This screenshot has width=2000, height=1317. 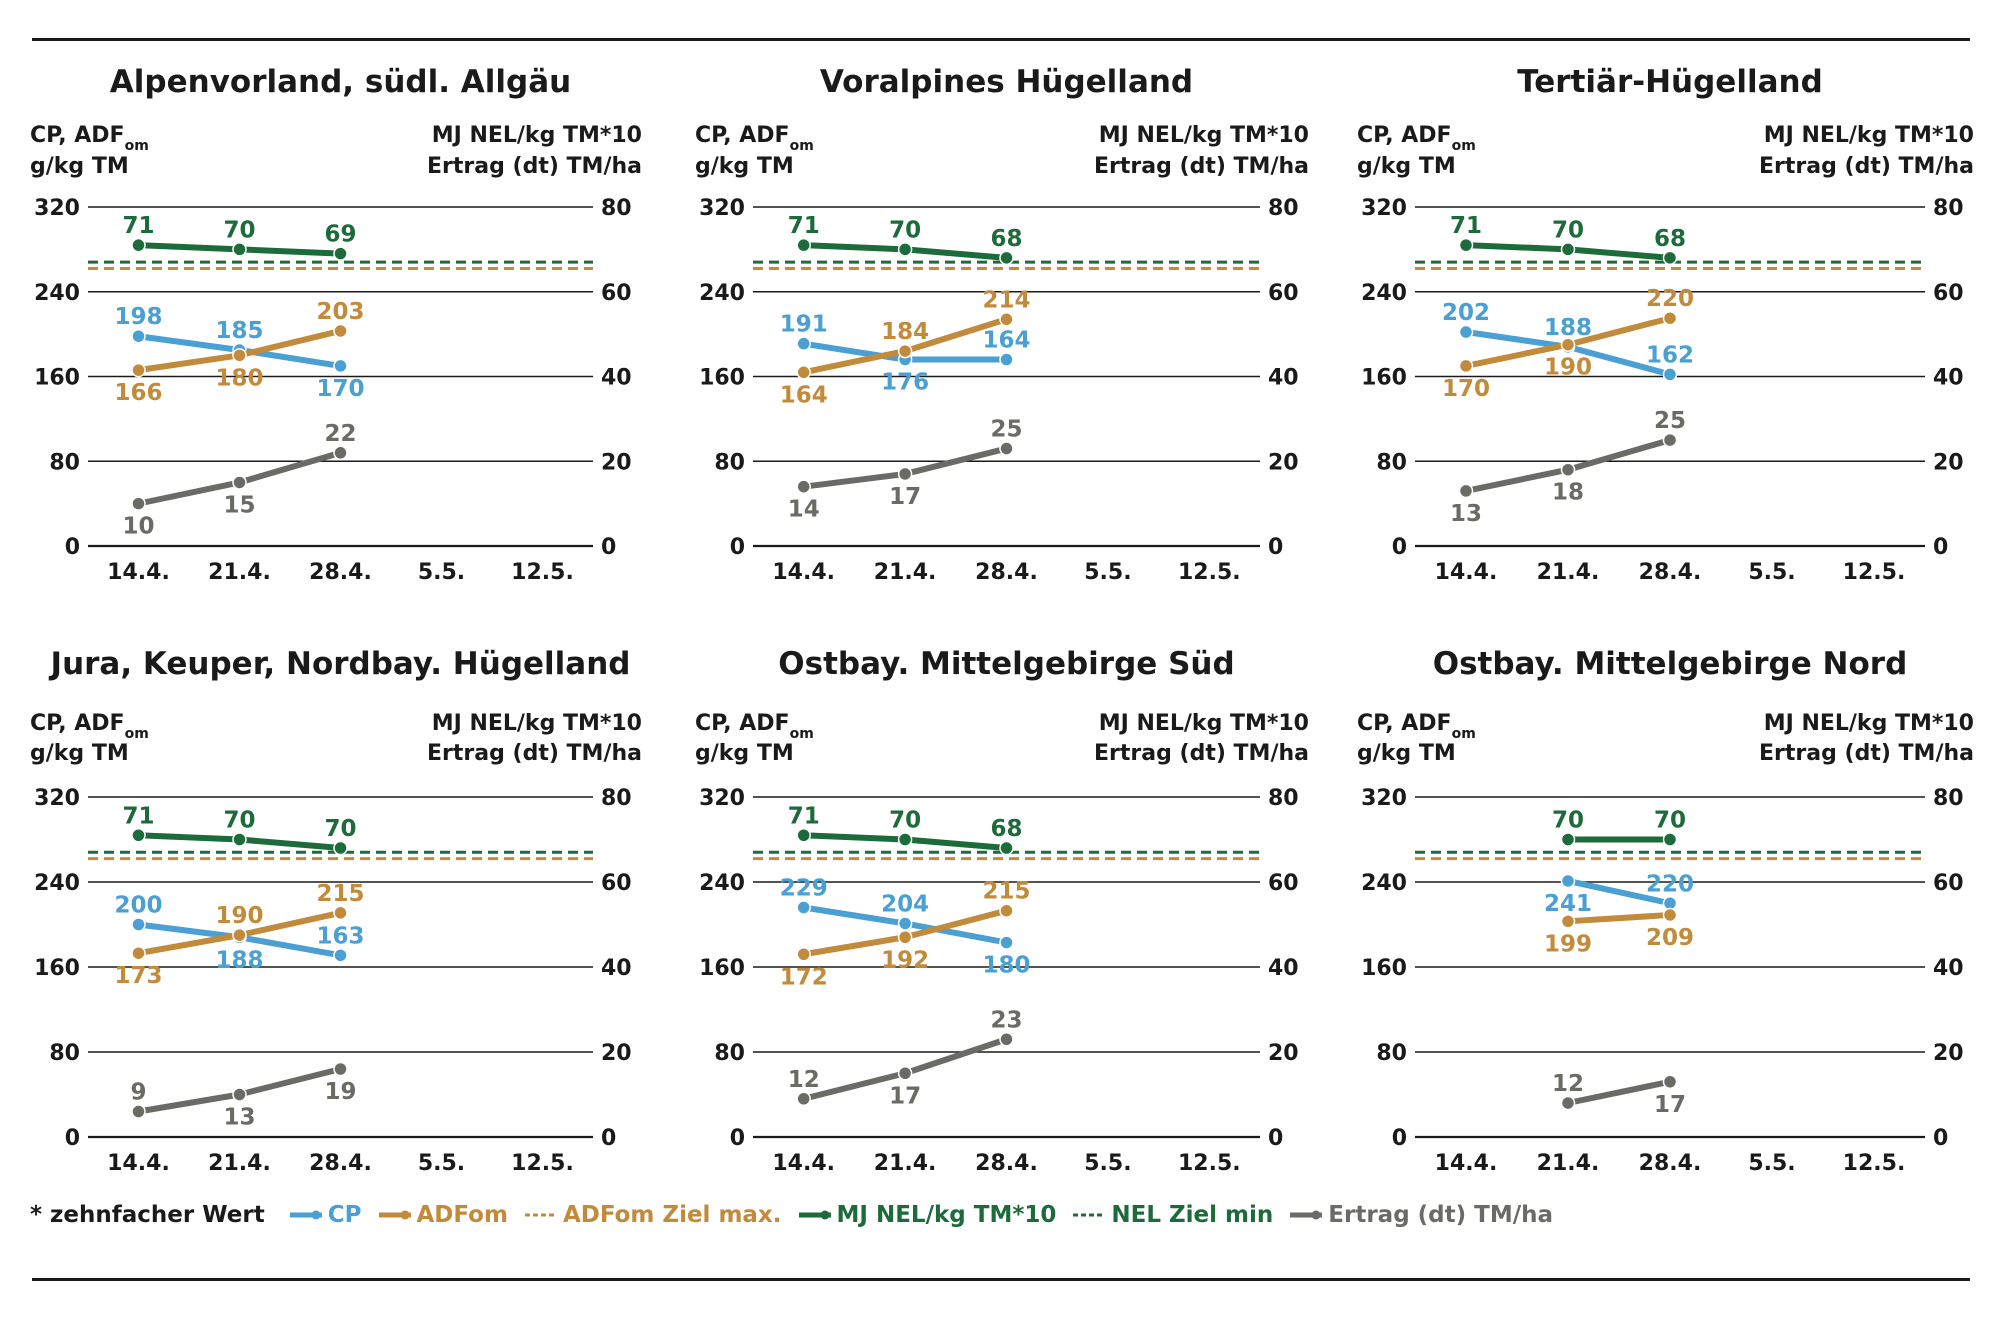 I want to click on adf-data-label: 180, so click(x=239, y=378).